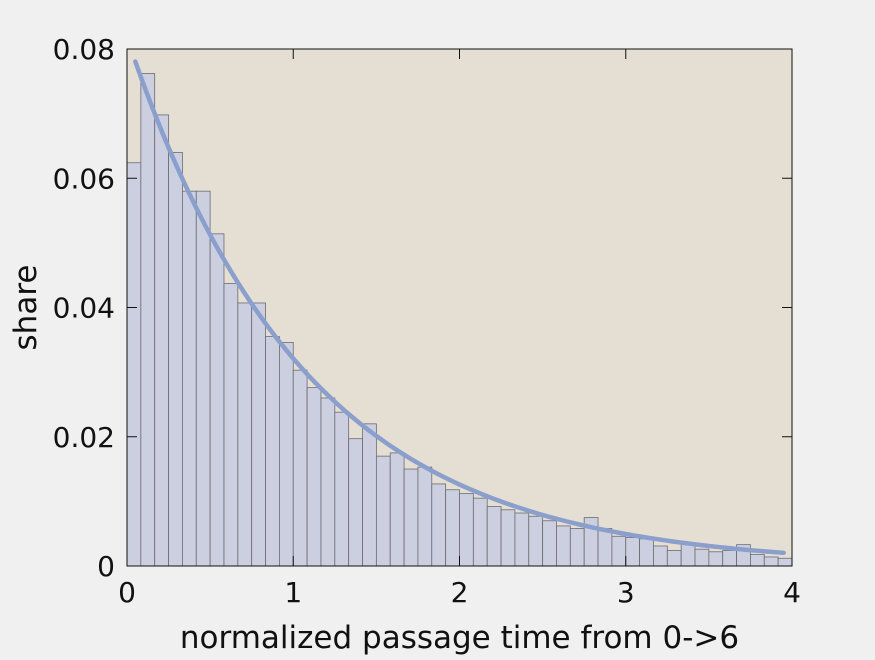  What do you see at coordinates (460, 592) in the screenshot?
I see `x-tick-label: 2` at bounding box center [460, 592].